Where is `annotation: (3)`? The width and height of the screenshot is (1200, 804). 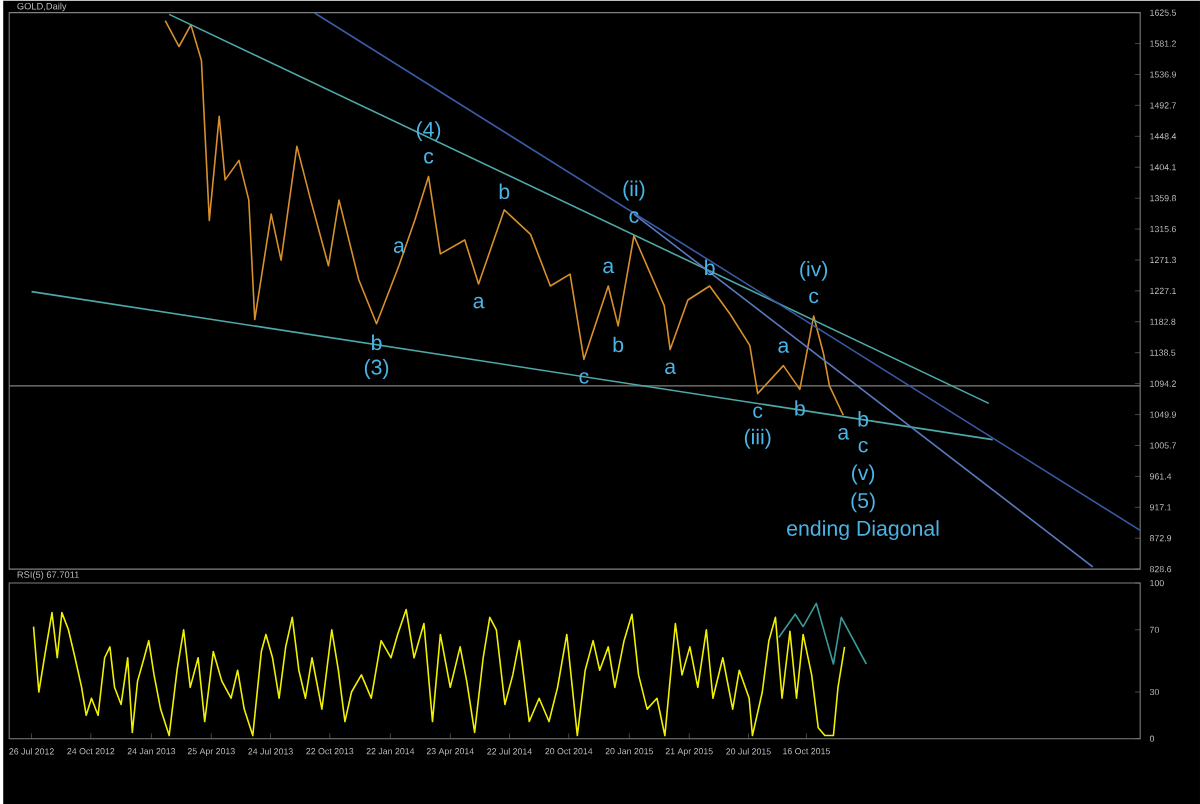 annotation: (3) is located at coordinates (376, 368).